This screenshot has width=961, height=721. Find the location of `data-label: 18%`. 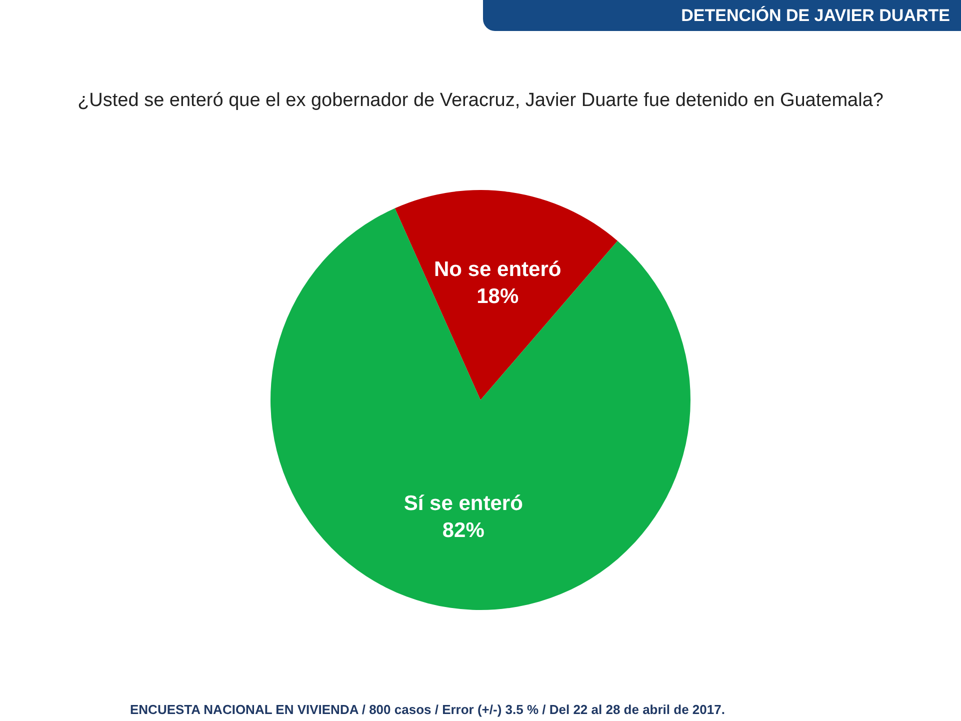

data-label: 18% is located at coordinates (497, 296).